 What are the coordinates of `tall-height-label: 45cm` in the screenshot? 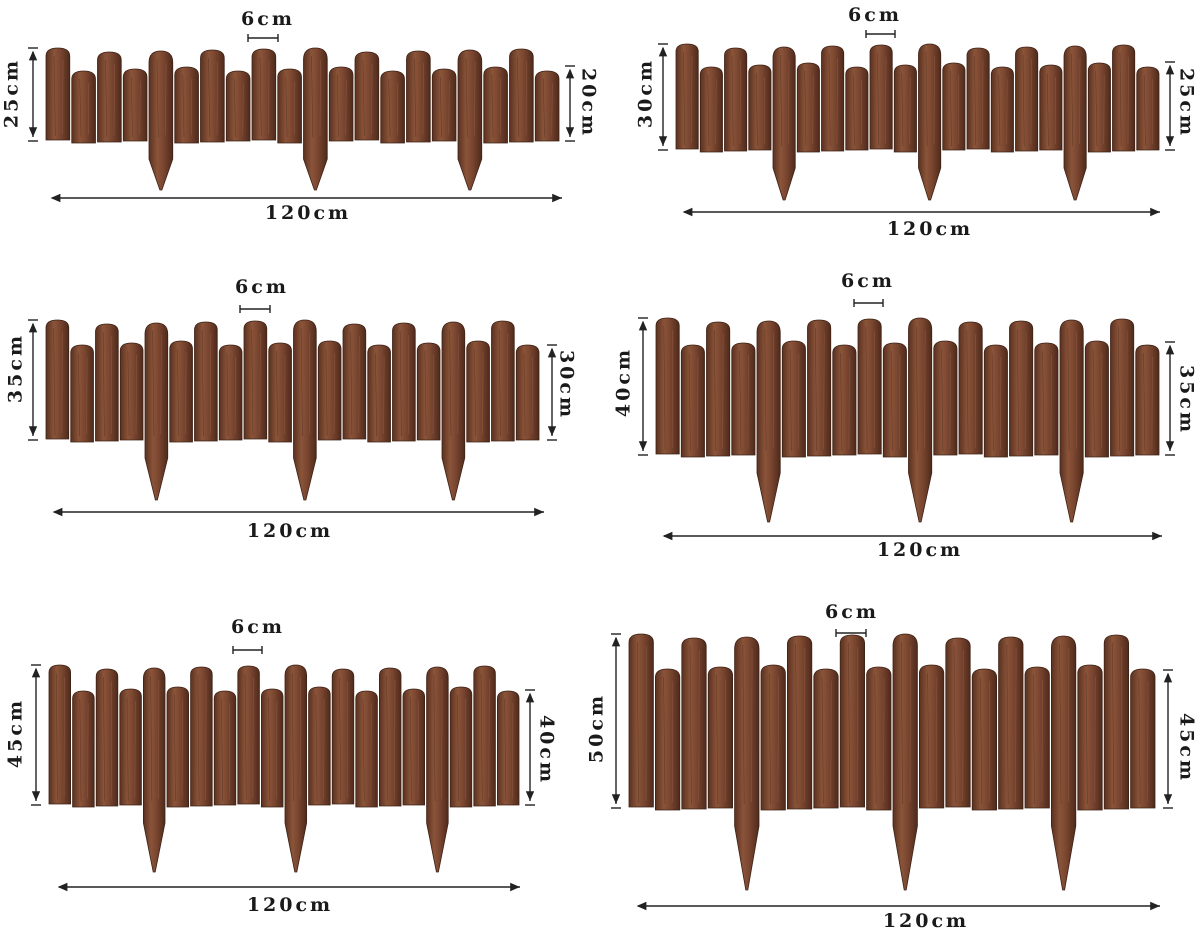 It's located at (15, 733).